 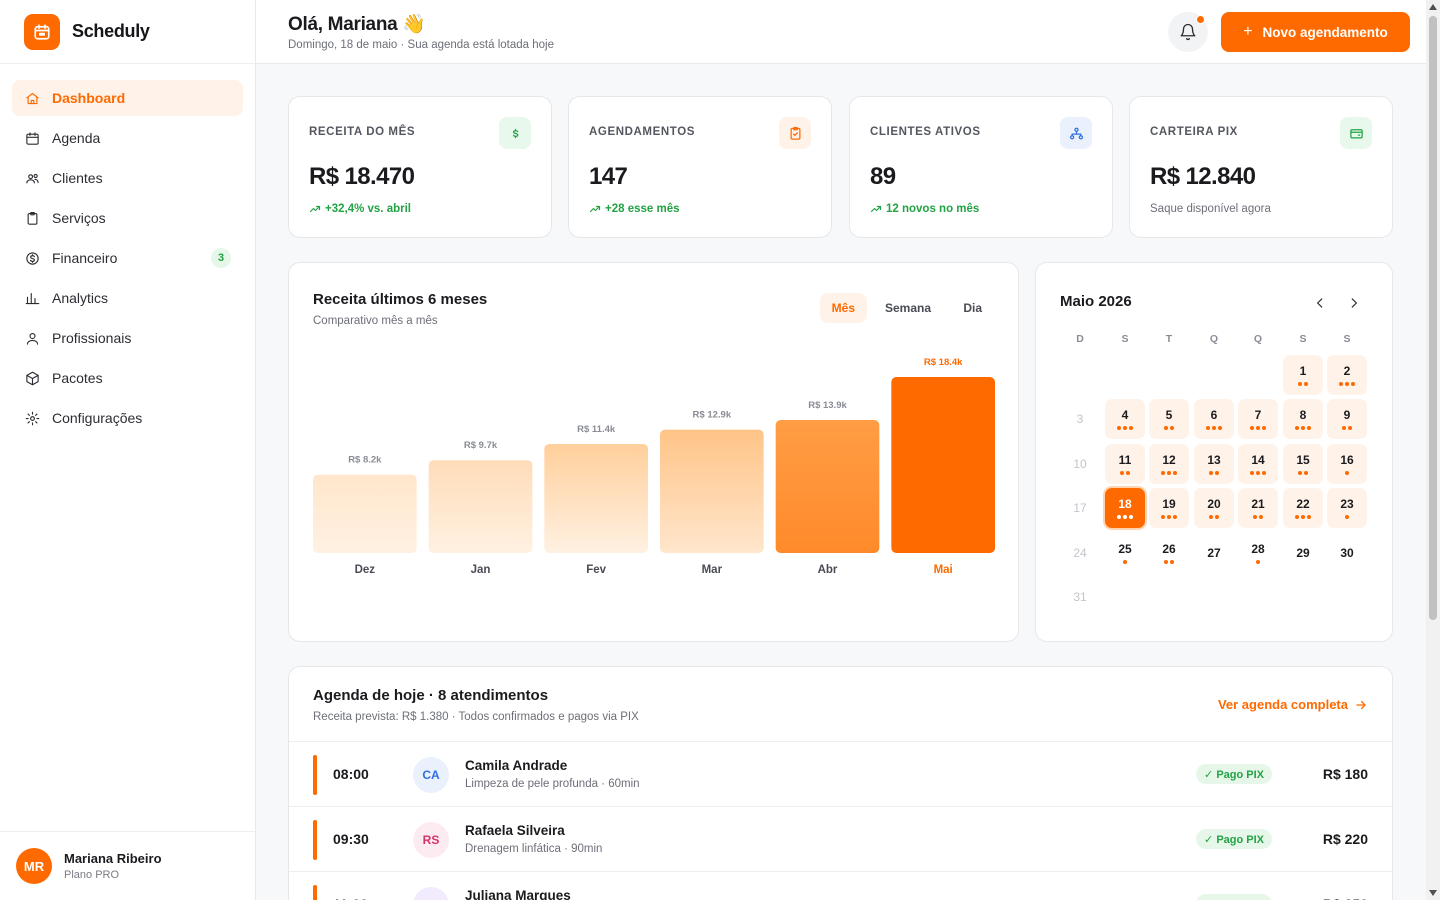 What do you see at coordinates (127, 178) in the screenshot?
I see `sidebar-item-clientes: Clientes` at bounding box center [127, 178].